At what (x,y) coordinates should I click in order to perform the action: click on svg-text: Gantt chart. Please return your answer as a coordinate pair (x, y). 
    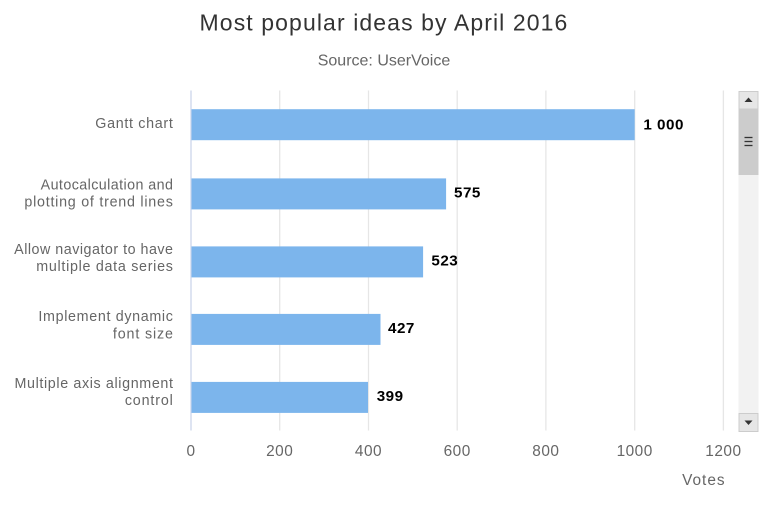
    Looking at the image, I should click on (134, 124).